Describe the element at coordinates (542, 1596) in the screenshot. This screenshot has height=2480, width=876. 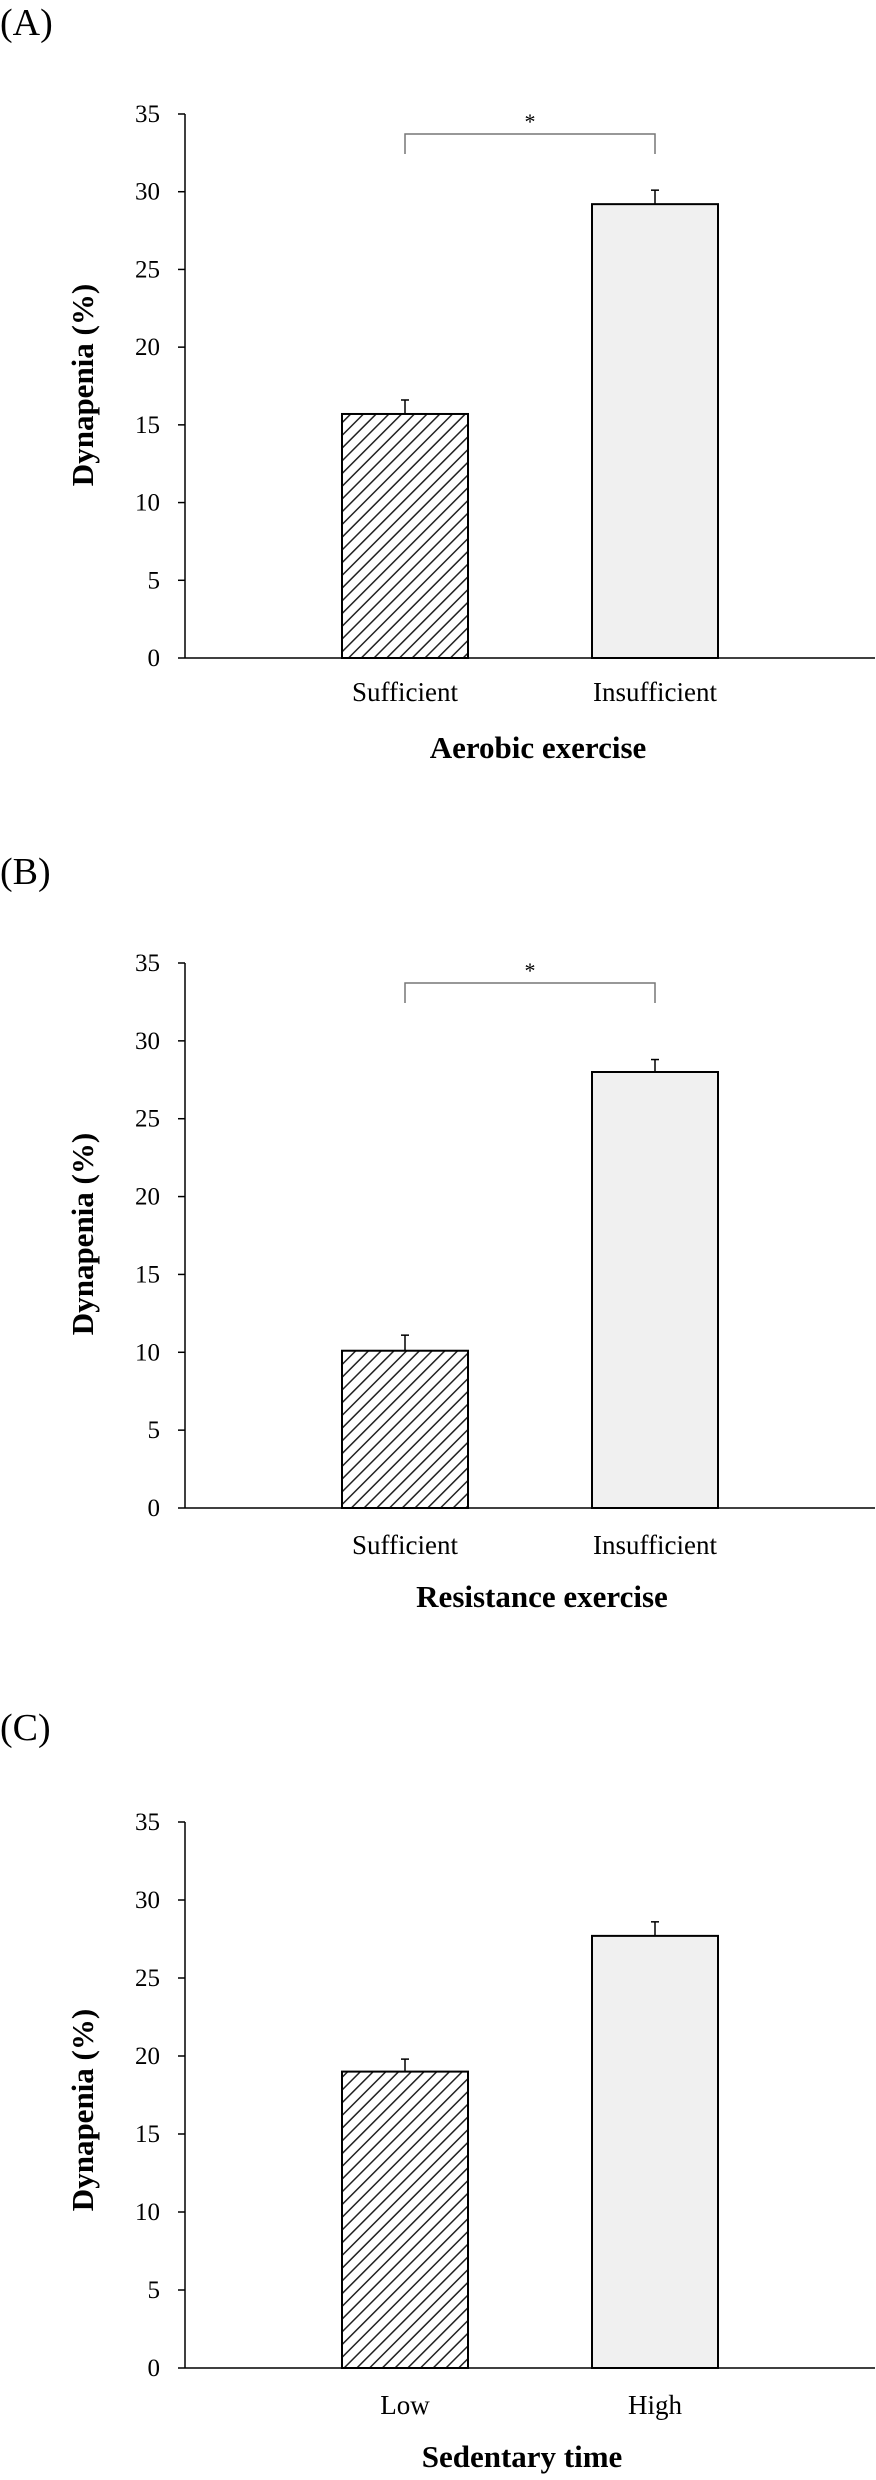
I see `x-axis-title: Resistance exercise` at that location.